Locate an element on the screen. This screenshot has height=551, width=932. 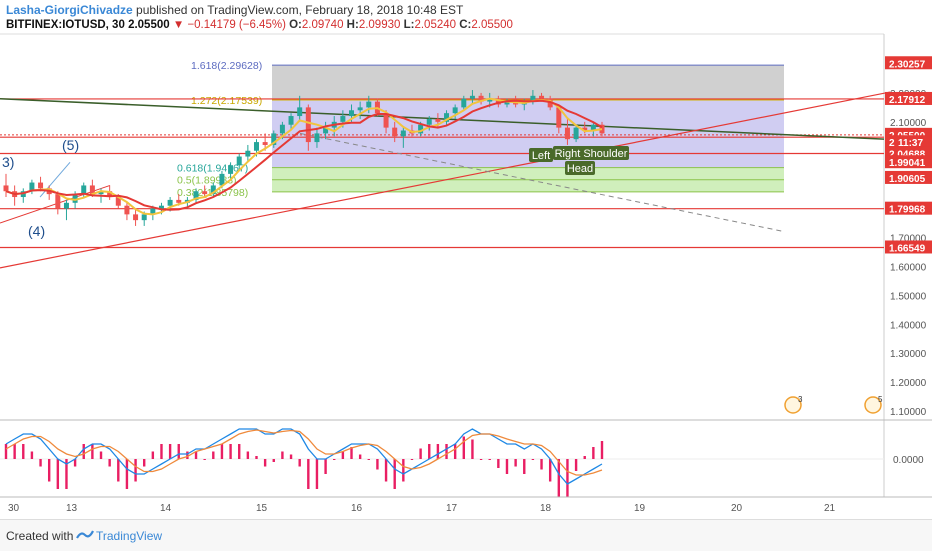
price-badge-level4-bg is located at coordinates (908, 177).